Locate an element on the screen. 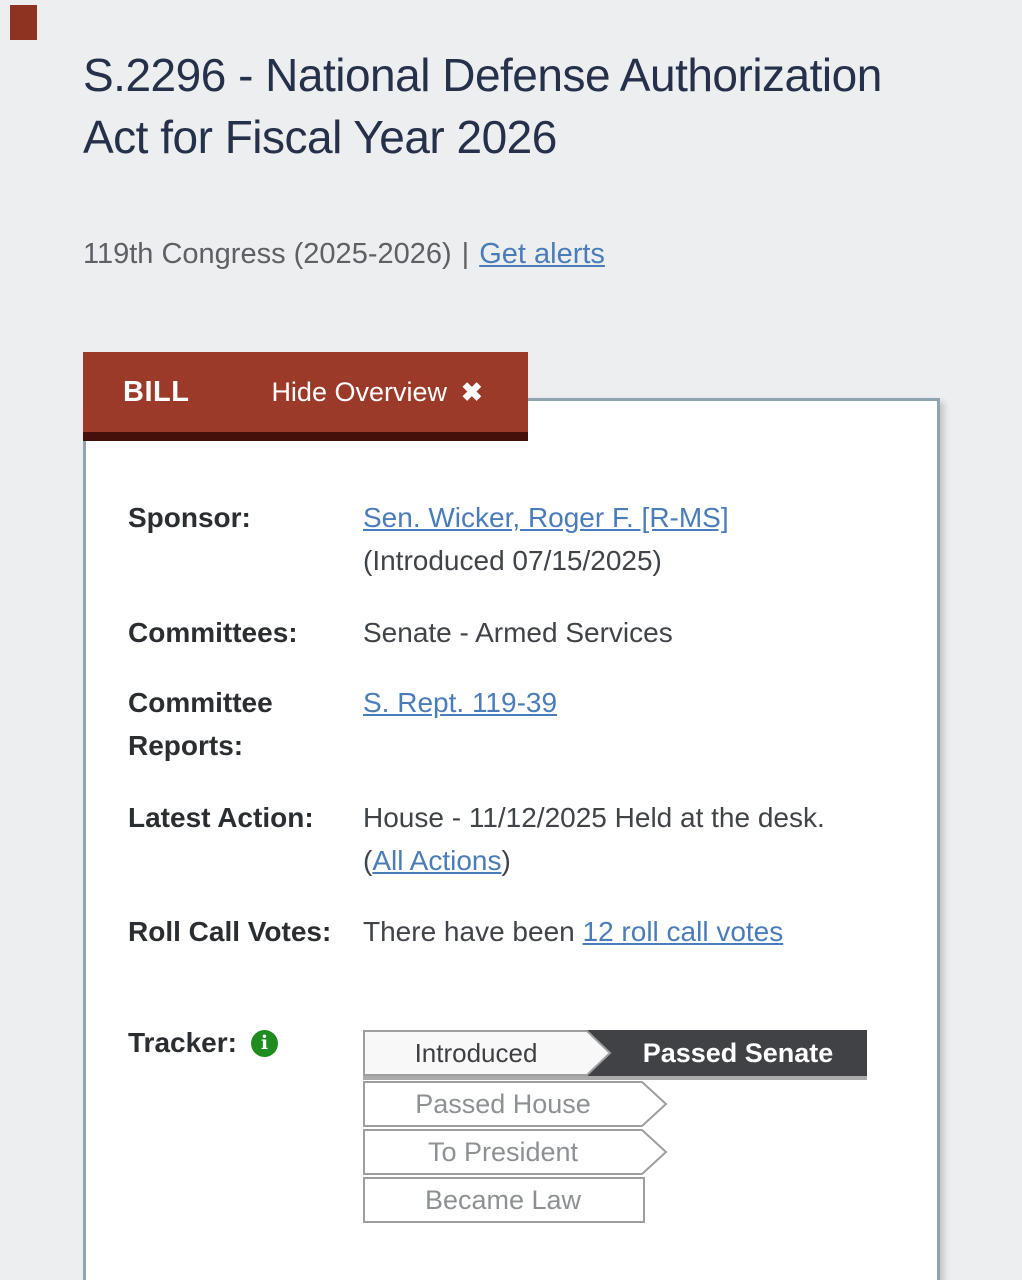  tracker-current-shape is located at coordinates (722, 1053).